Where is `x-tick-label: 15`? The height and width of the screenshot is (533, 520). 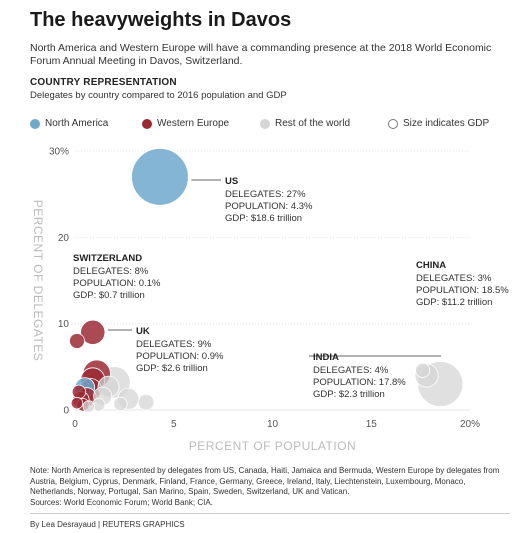
x-tick-label: 15 is located at coordinates (372, 424).